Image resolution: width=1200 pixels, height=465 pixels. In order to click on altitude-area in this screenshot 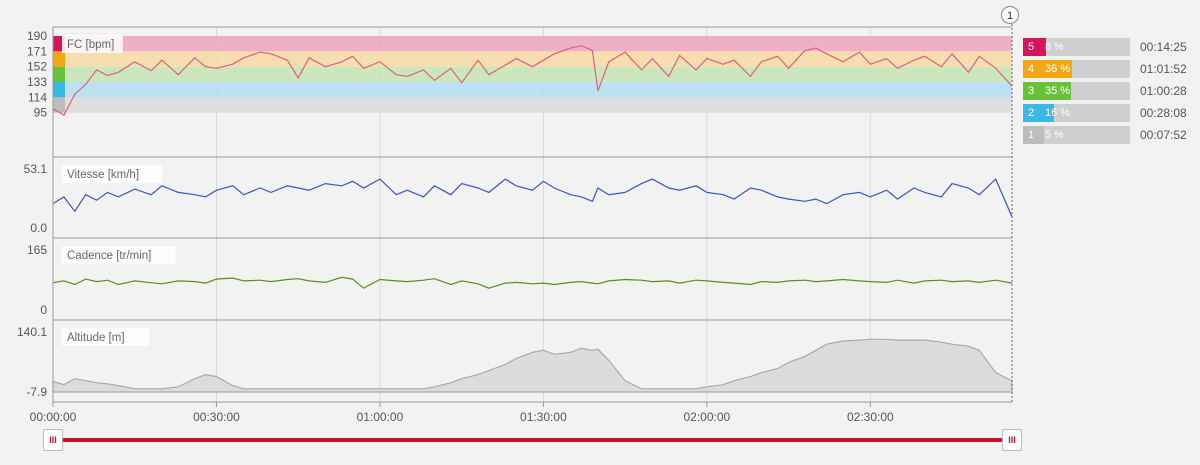, I will do `click(532, 365)`.